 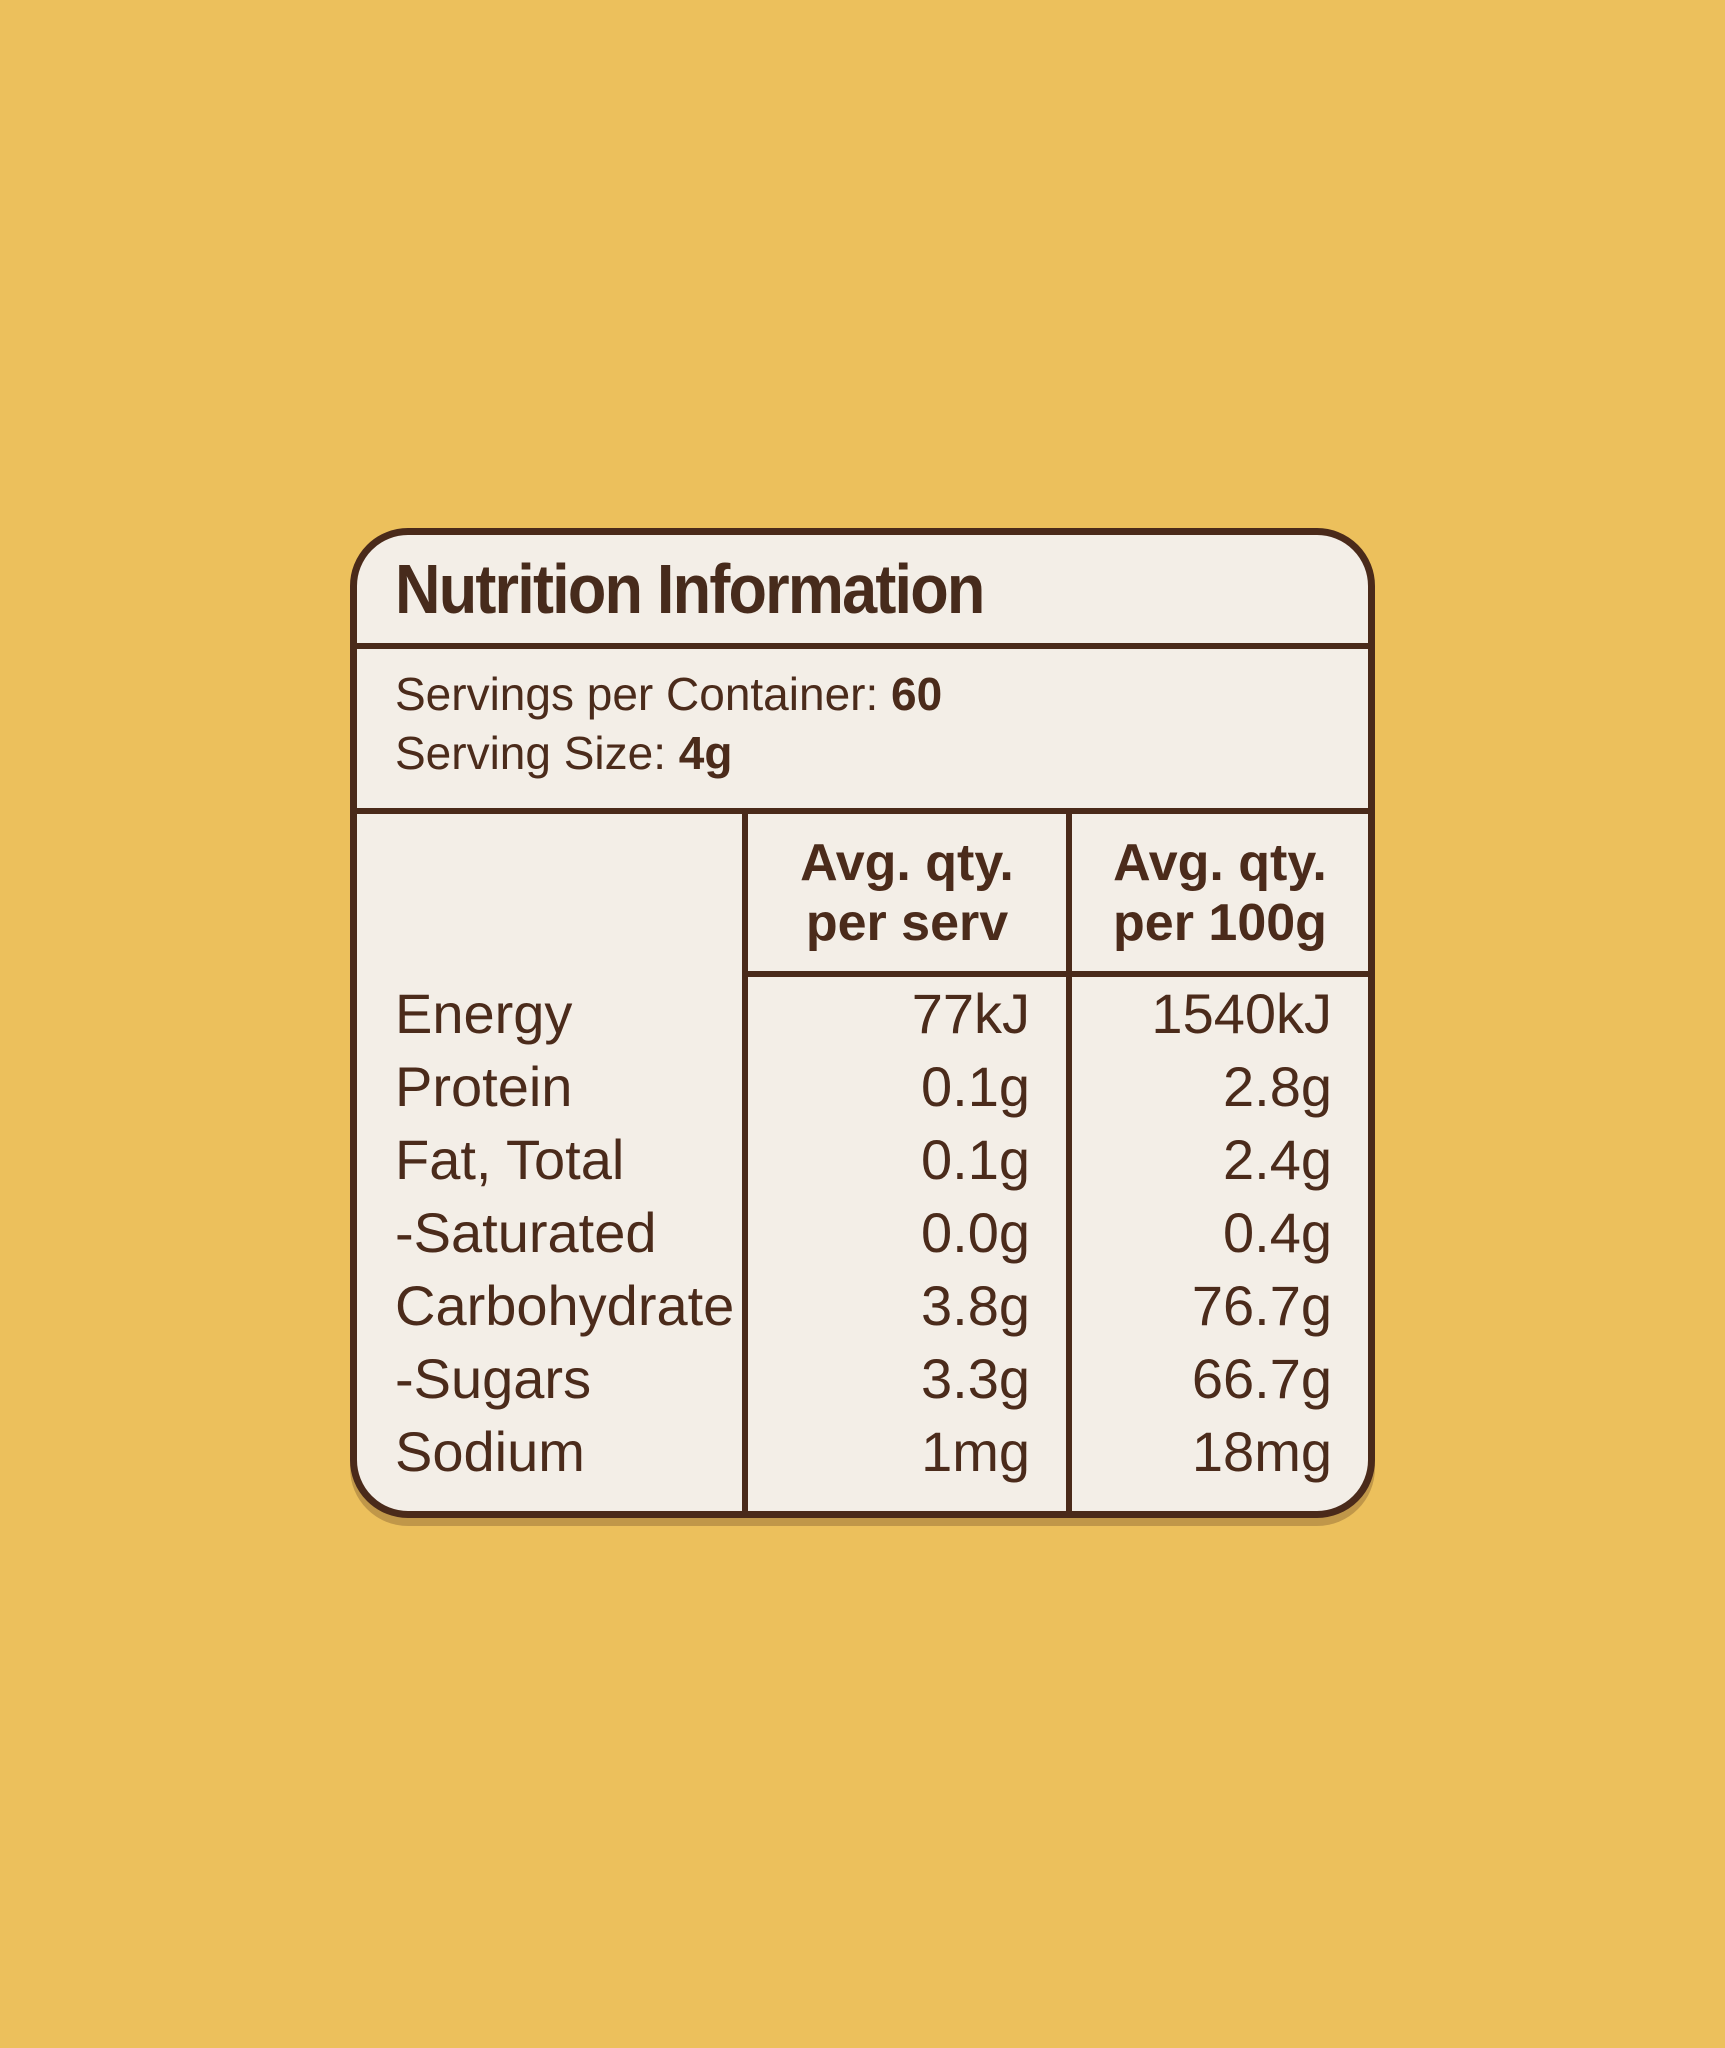 What do you see at coordinates (975, 1232) in the screenshot?
I see `value-per-serv: 0.0g` at bounding box center [975, 1232].